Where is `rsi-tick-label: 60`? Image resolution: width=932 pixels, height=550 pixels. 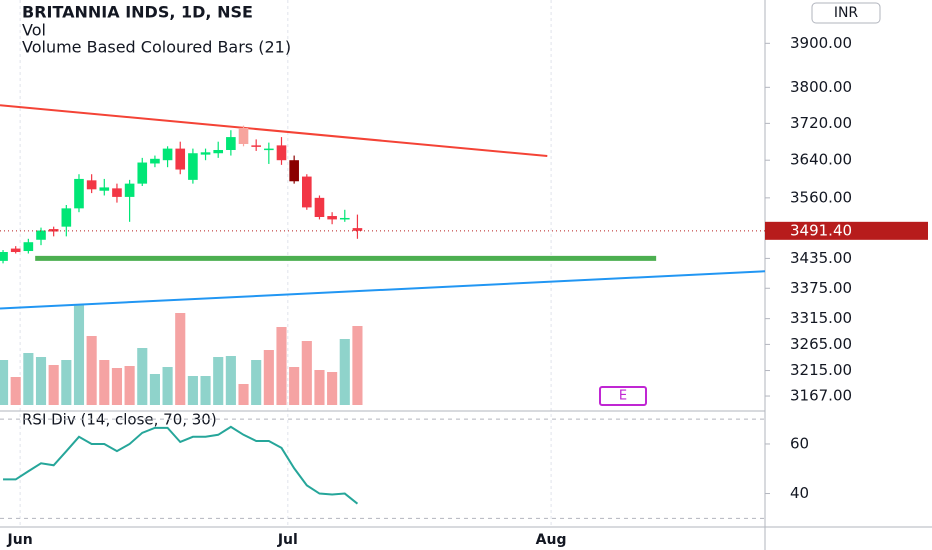 rsi-tick-label: 60 is located at coordinates (799, 443).